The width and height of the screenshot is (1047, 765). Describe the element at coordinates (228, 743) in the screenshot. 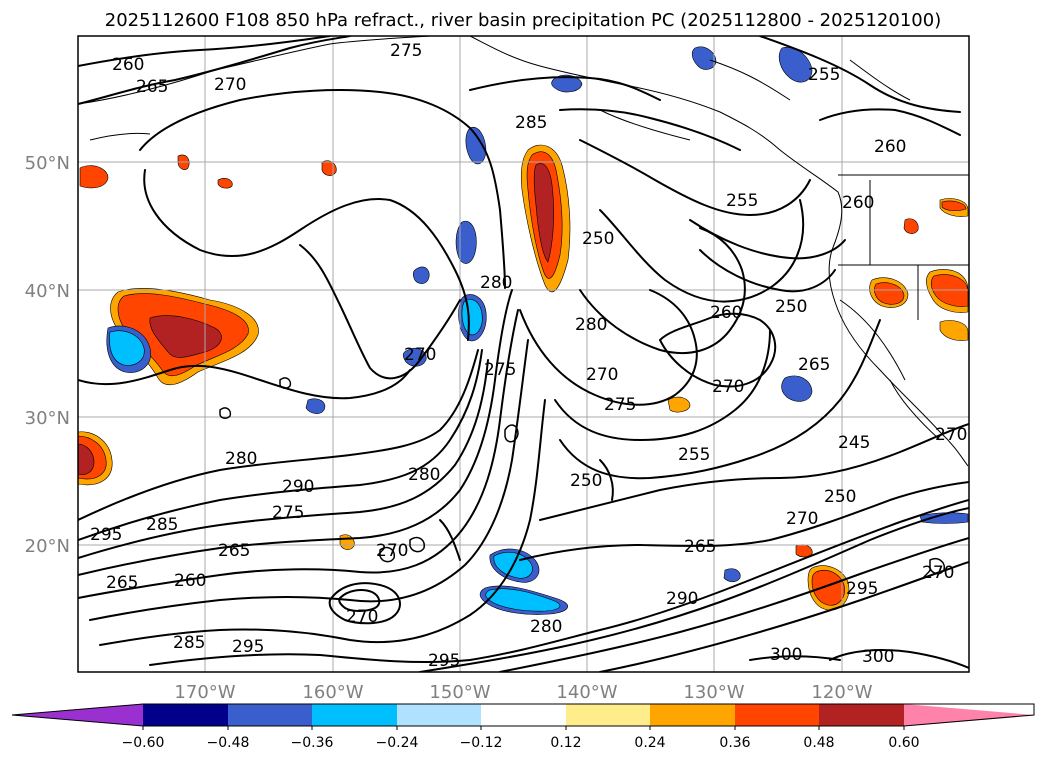

I see `colorbar-tick: −0.48` at that location.